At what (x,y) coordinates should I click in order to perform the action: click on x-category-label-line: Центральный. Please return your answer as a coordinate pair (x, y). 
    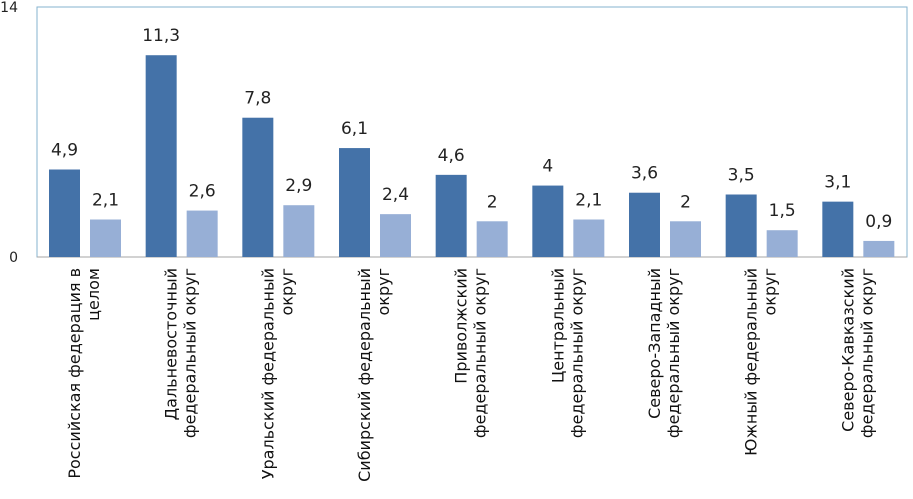
    Looking at the image, I should click on (557, 325).